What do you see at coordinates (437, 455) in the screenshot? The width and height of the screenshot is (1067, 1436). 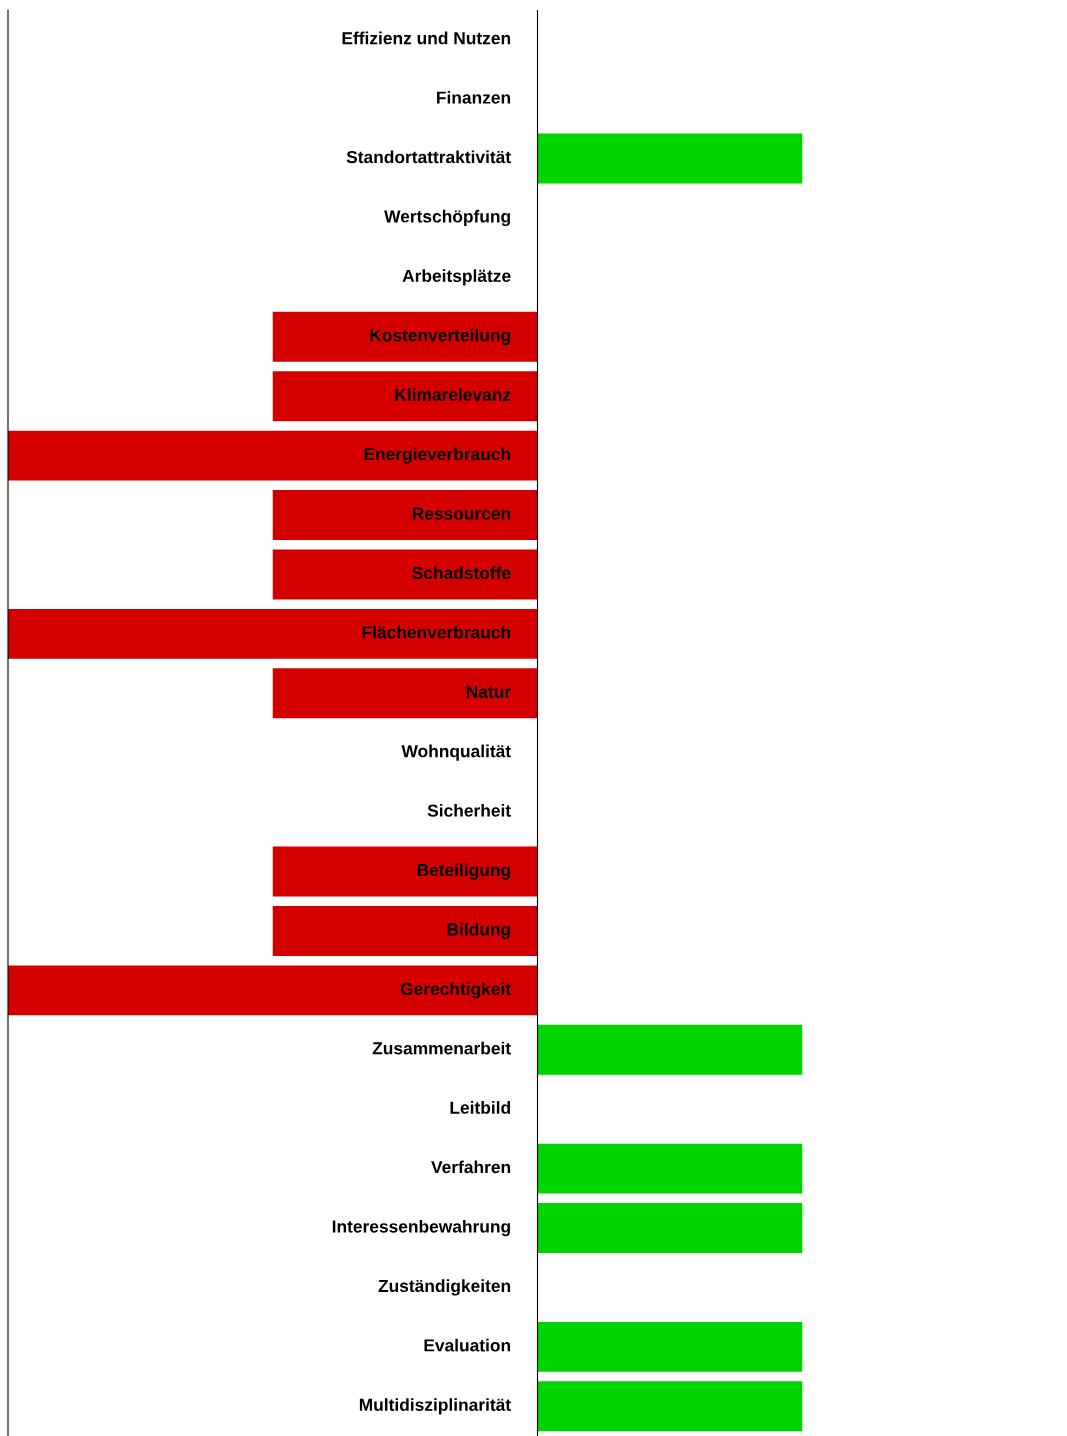 I see `y-tick-label: Energieverbrauch` at bounding box center [437, 455].